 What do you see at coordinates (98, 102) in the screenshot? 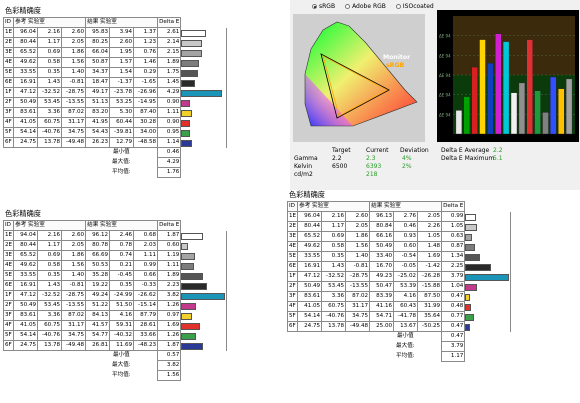
I see `lab-value-cell: 51.13` at bounding box center [98, 102].